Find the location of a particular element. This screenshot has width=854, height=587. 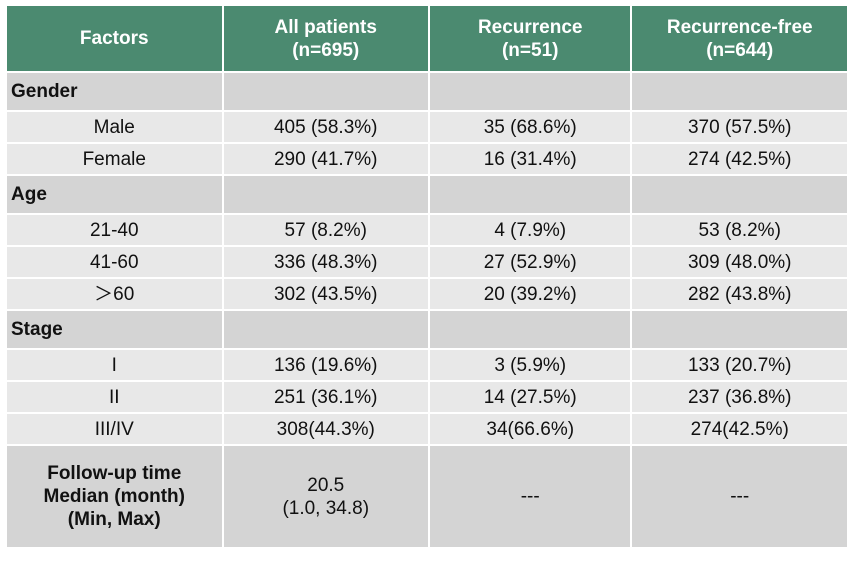

section-title: Stage is located at coordinates (114, 329).